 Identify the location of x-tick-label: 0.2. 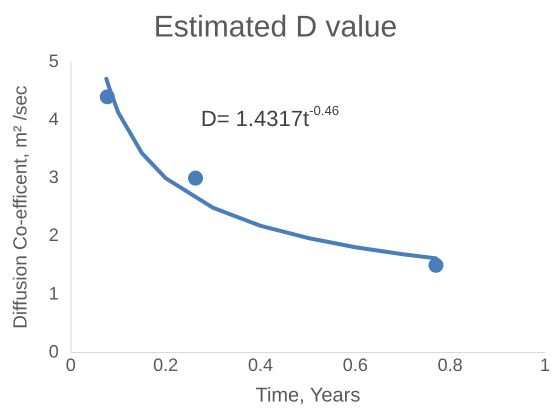
(165, 365).